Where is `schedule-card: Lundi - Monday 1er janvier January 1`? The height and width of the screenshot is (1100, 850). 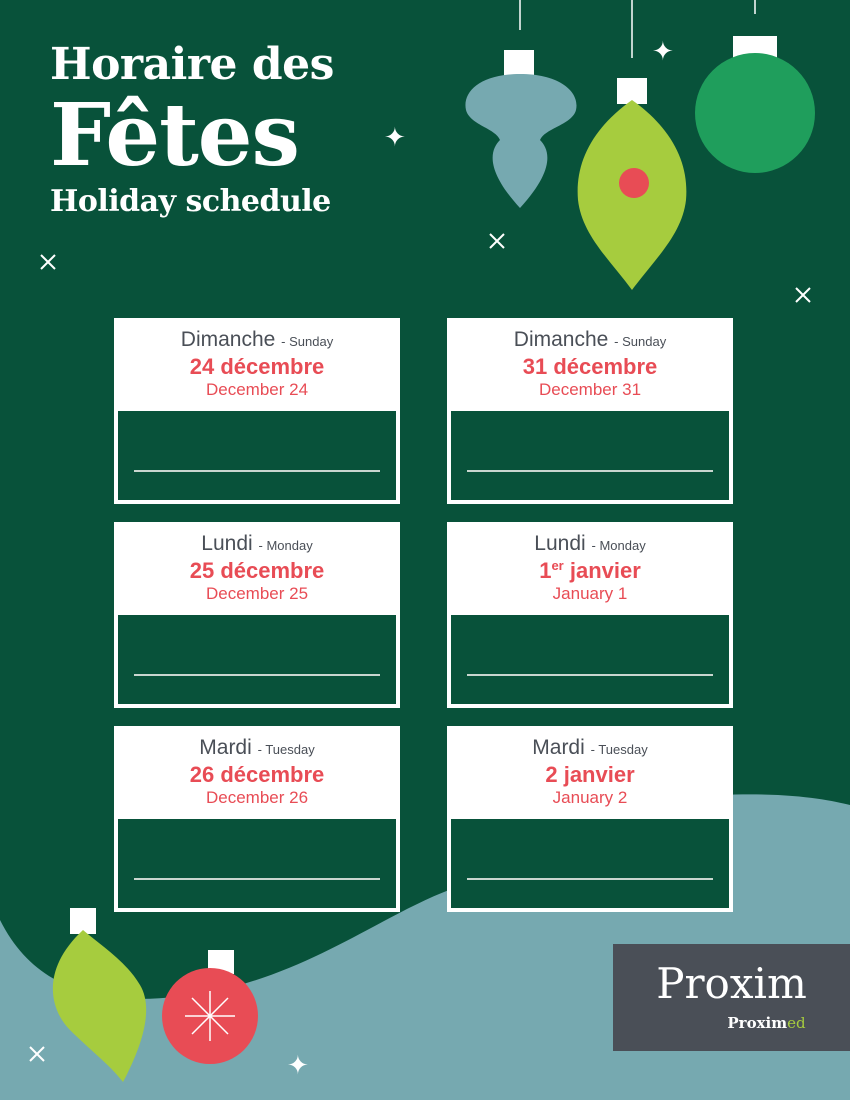 schedule-card: Lundi - Monday 1er janvier January 1 is located at coordinates (590, 615).